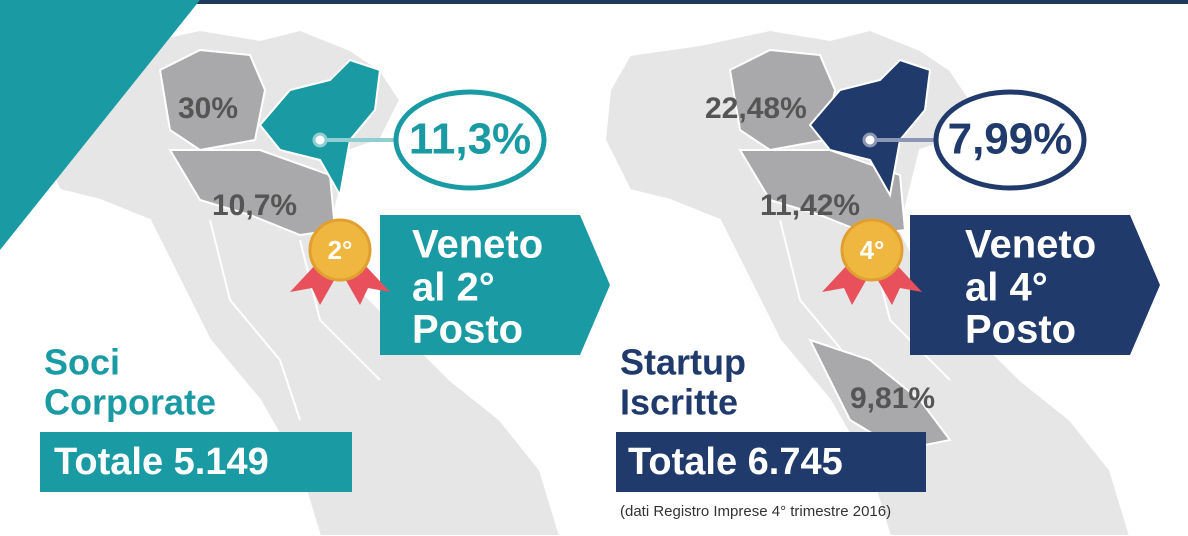 This screenshot has height=536, width=1188. I want to click on percentage: 30%, so click(208, 108).